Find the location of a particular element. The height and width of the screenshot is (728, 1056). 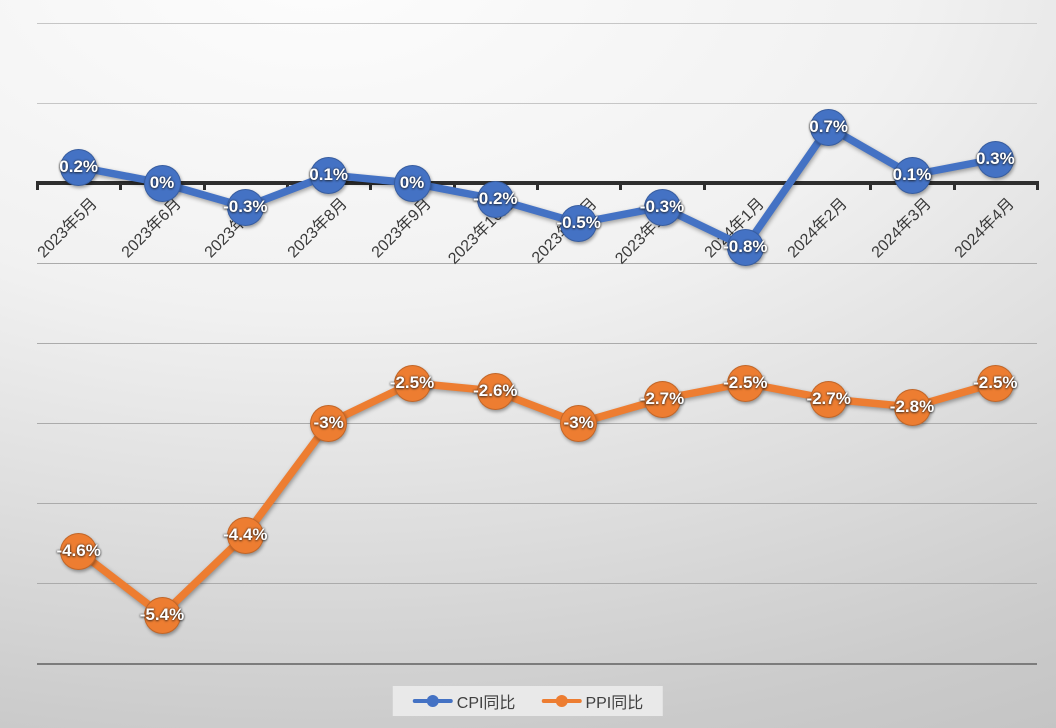

marker-CPI同比-2024年2月 is located at coordinates (829, 127).